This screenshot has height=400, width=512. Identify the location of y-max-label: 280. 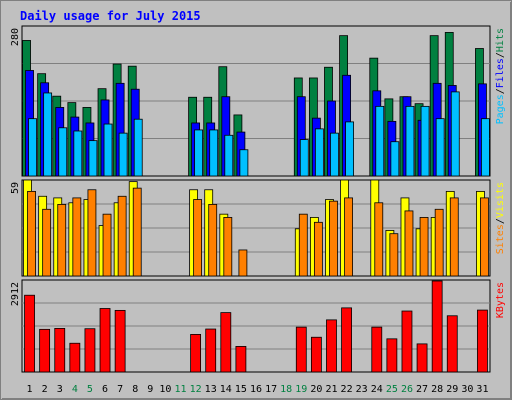
(15, 37).